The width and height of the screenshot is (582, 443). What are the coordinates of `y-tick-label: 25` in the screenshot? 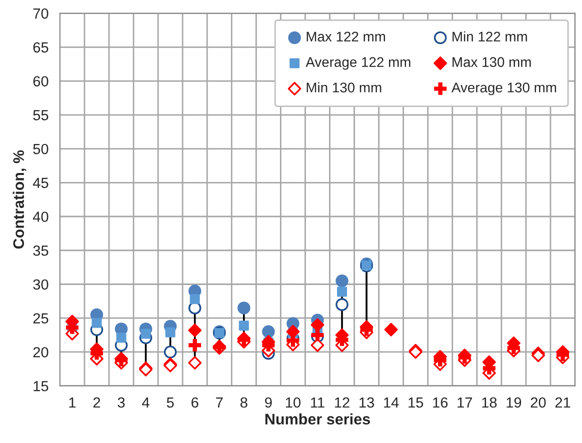 It's located at (40, 318).